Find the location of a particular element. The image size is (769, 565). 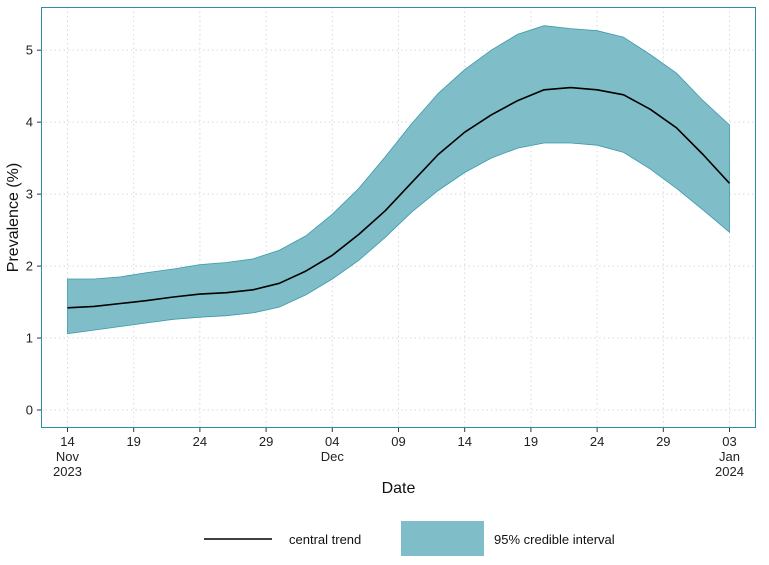

x-tick-label: 03 is located at coordinates (729, 441).